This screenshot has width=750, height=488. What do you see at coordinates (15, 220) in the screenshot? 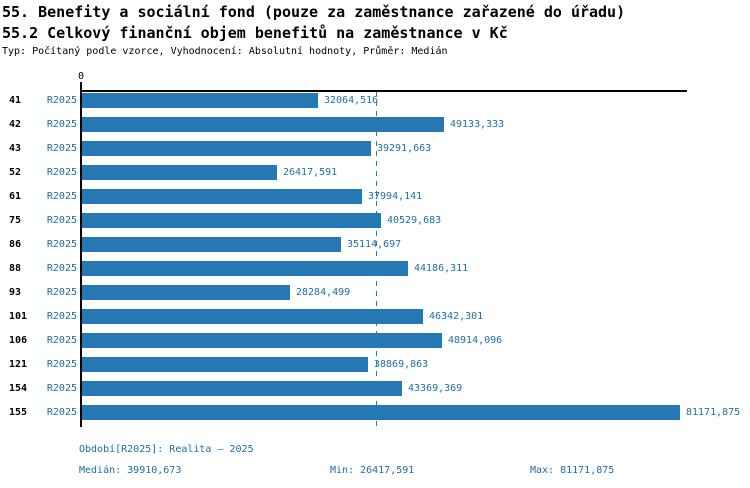
I see `row-category-label: 75` at bounding box center [15, 220].